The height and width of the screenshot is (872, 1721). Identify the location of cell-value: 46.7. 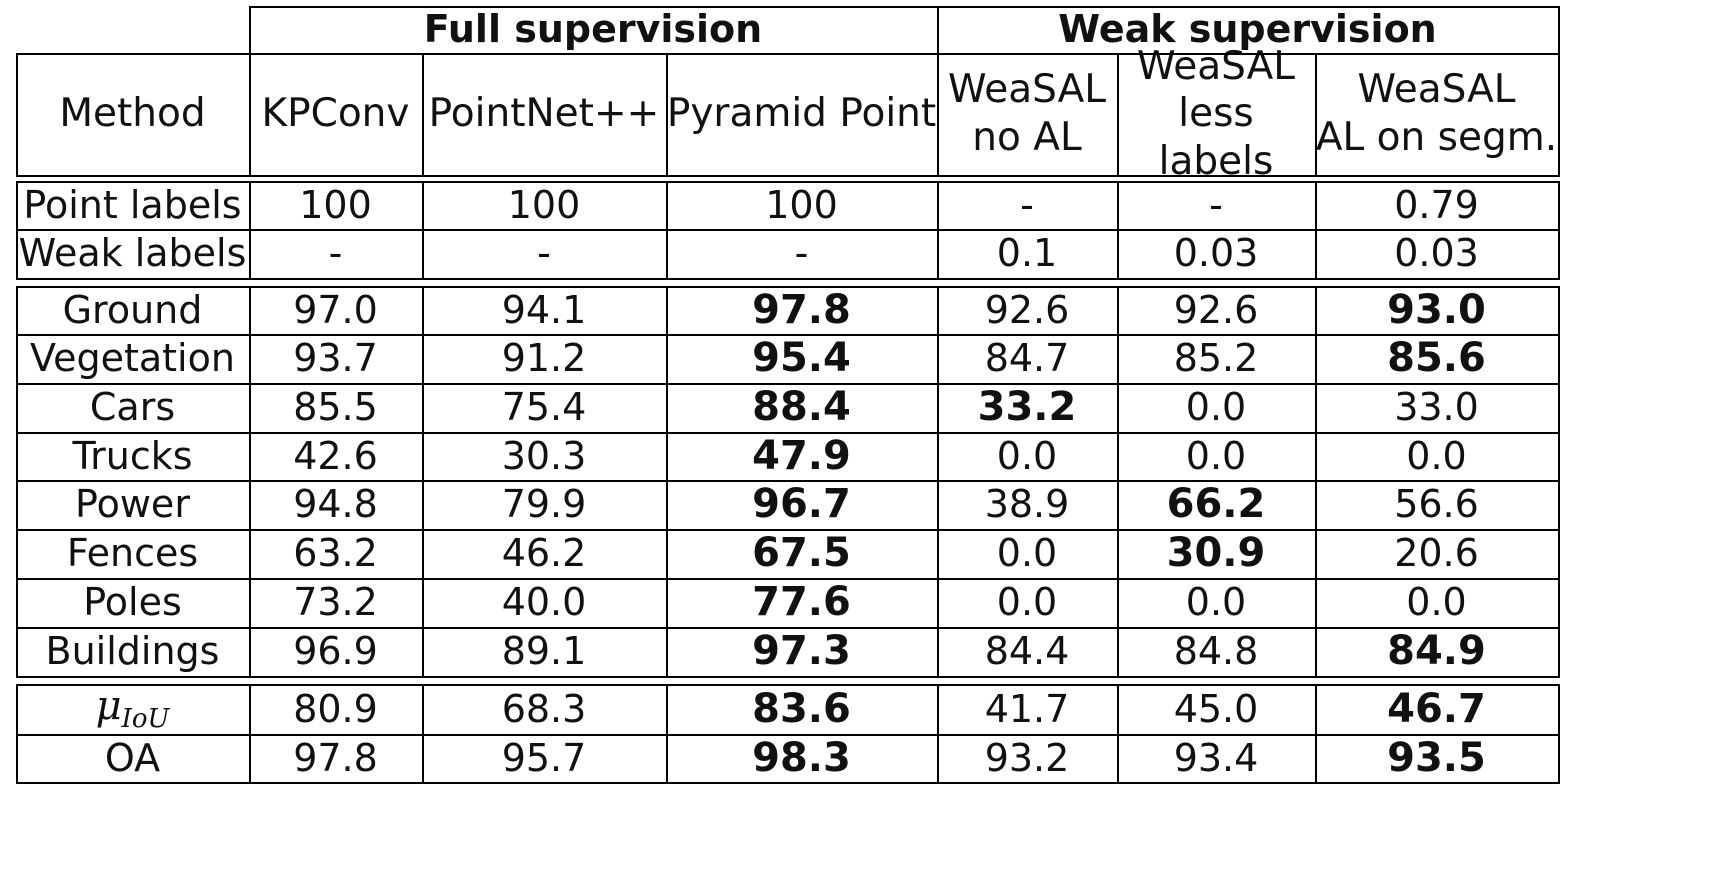
(1436, 708).